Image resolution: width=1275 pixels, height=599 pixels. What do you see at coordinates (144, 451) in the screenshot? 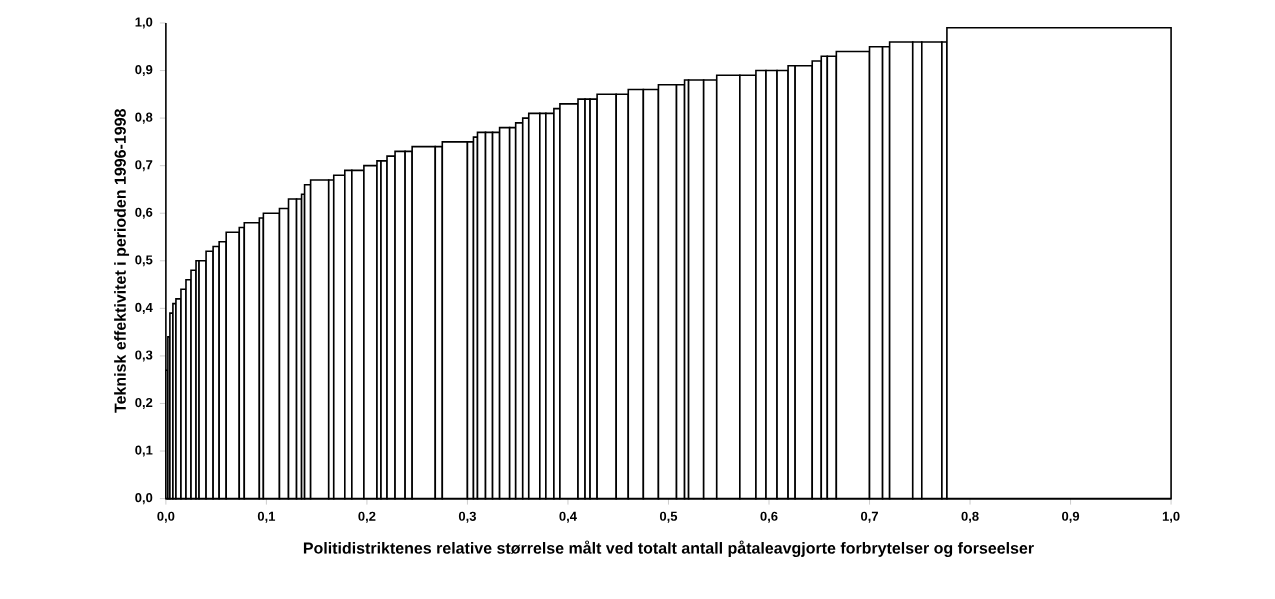
I see `y-tick-label: 0,1` at bounding box center [144, 451].